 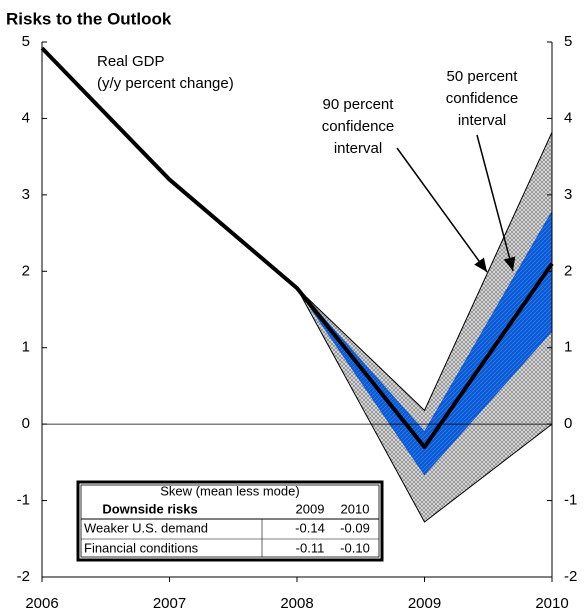 I want to click on y-tick-label: -1, so click(x=23, y=500).